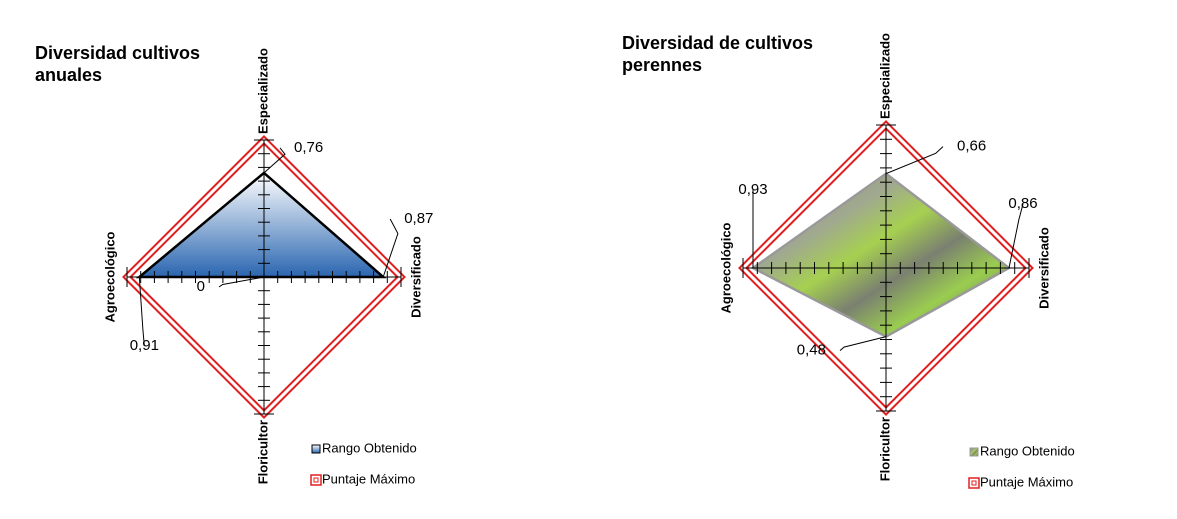  What do you see at coordinates (752, 189) in the screenshot?
I see `data-label: 0,93` at bounding box center [752, 189].